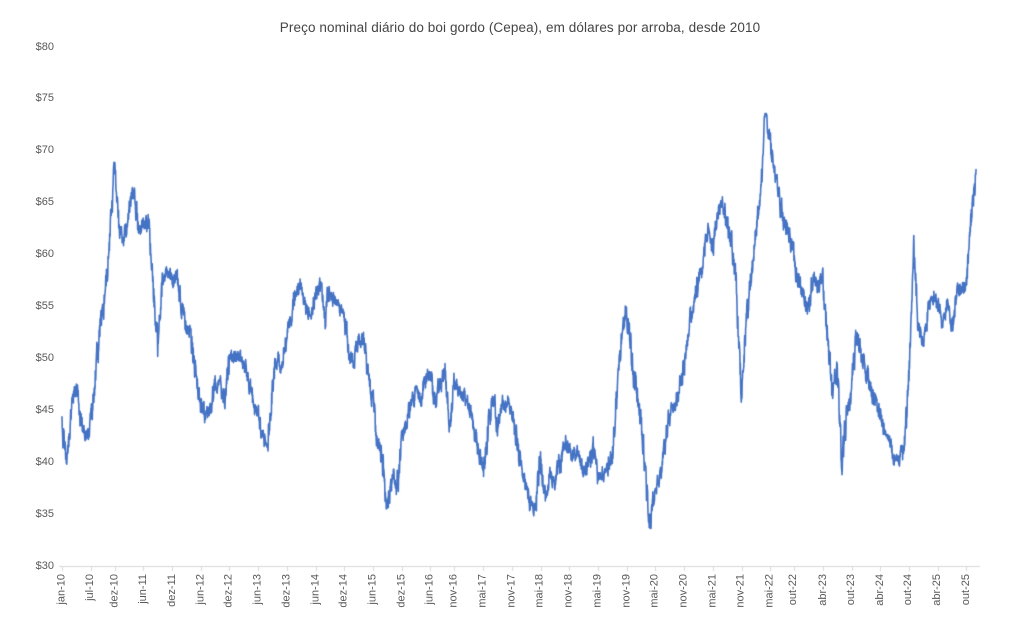  Describe the element at coordinates (315, 589) in the screenshot. I see `x-axis-label: jun-14` at that location.